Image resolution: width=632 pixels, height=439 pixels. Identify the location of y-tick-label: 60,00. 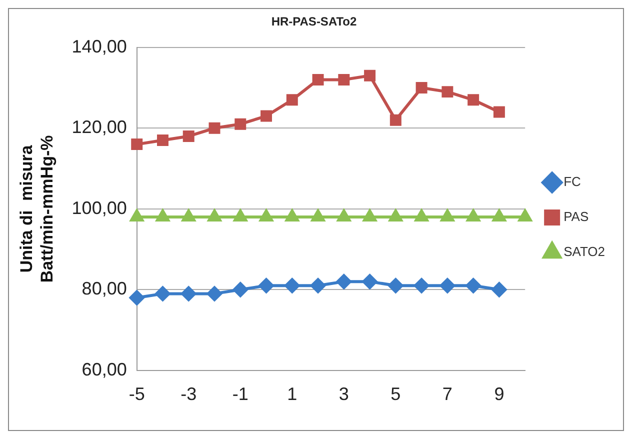
(104, 369).